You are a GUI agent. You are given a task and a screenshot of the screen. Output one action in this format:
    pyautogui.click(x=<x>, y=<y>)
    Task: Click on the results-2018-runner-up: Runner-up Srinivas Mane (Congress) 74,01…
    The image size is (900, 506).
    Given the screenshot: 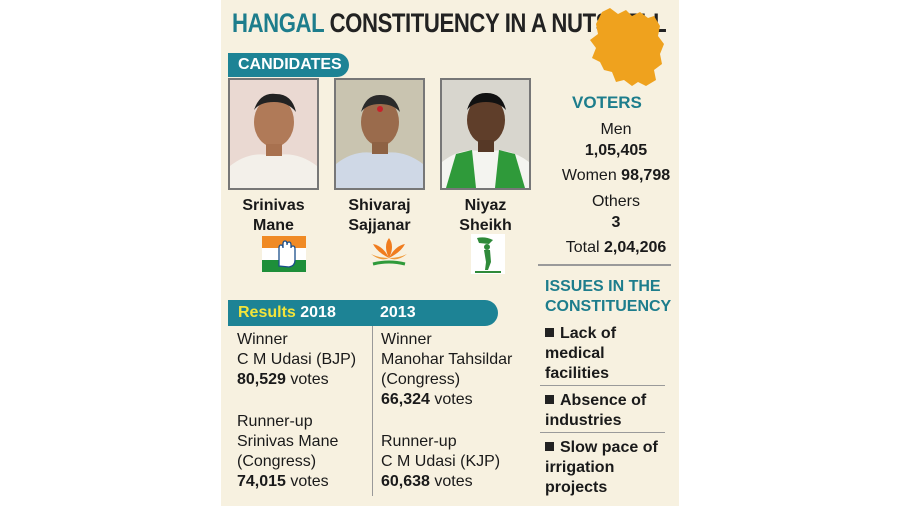 What is the action you would take?
    pyautogui.click(x=288, y=451)
    